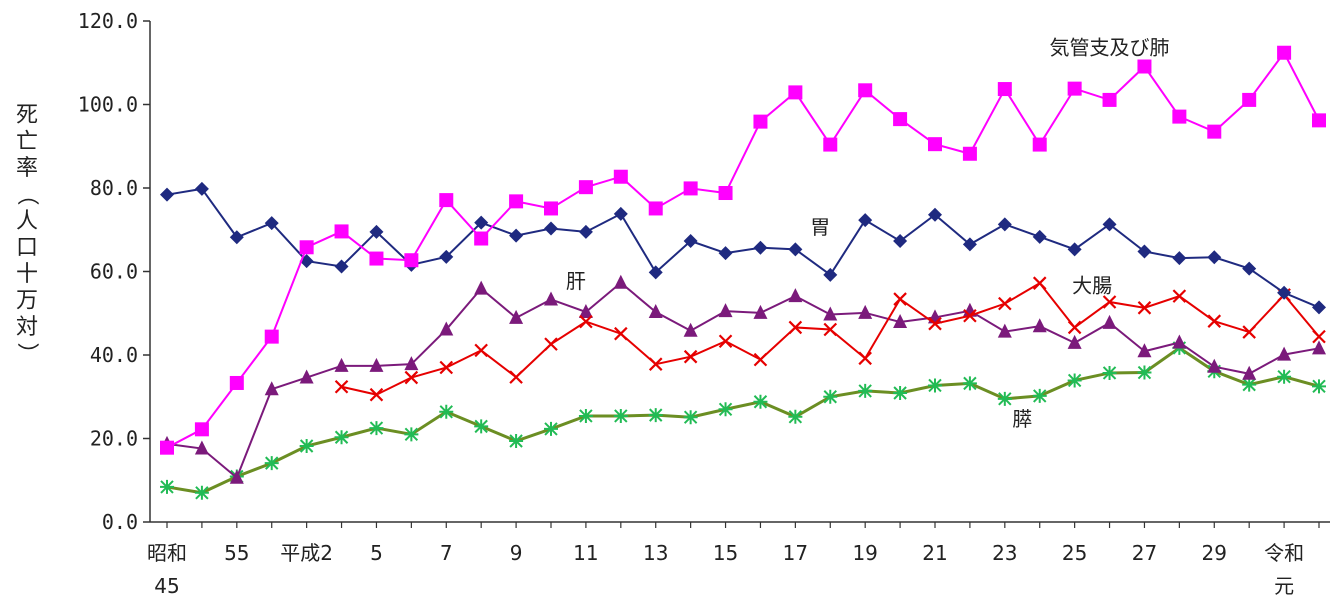 The height and width of the screenshot is (605, 1342). I want to click on x-tick-label: 15, so click(725, 553).